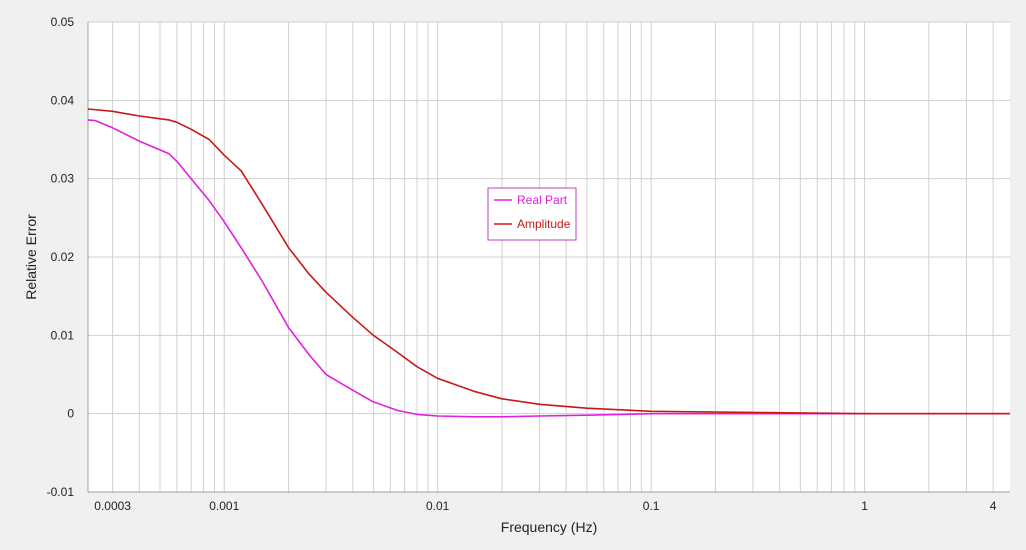  What do you see at coordinates (63, 22) in the screenshot?
I see `y-tick-label: 0.05` at bounding box center [63, 22].